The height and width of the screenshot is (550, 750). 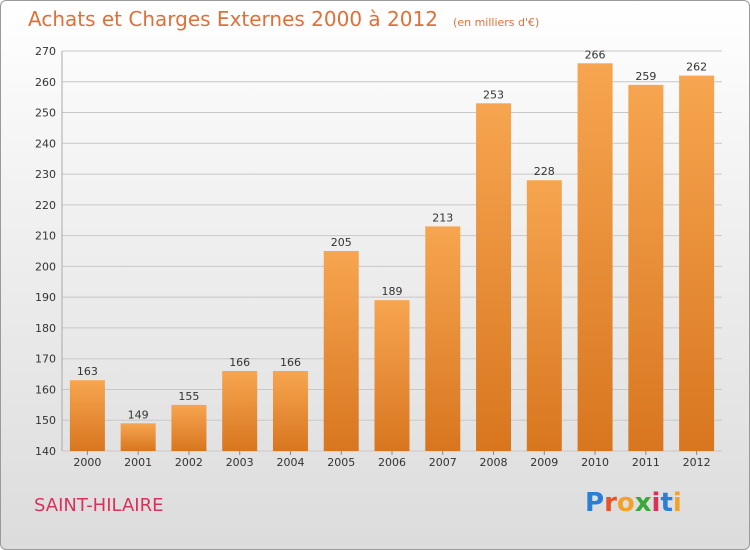 I want to click on bar-2012, so click(x=697, y=263).